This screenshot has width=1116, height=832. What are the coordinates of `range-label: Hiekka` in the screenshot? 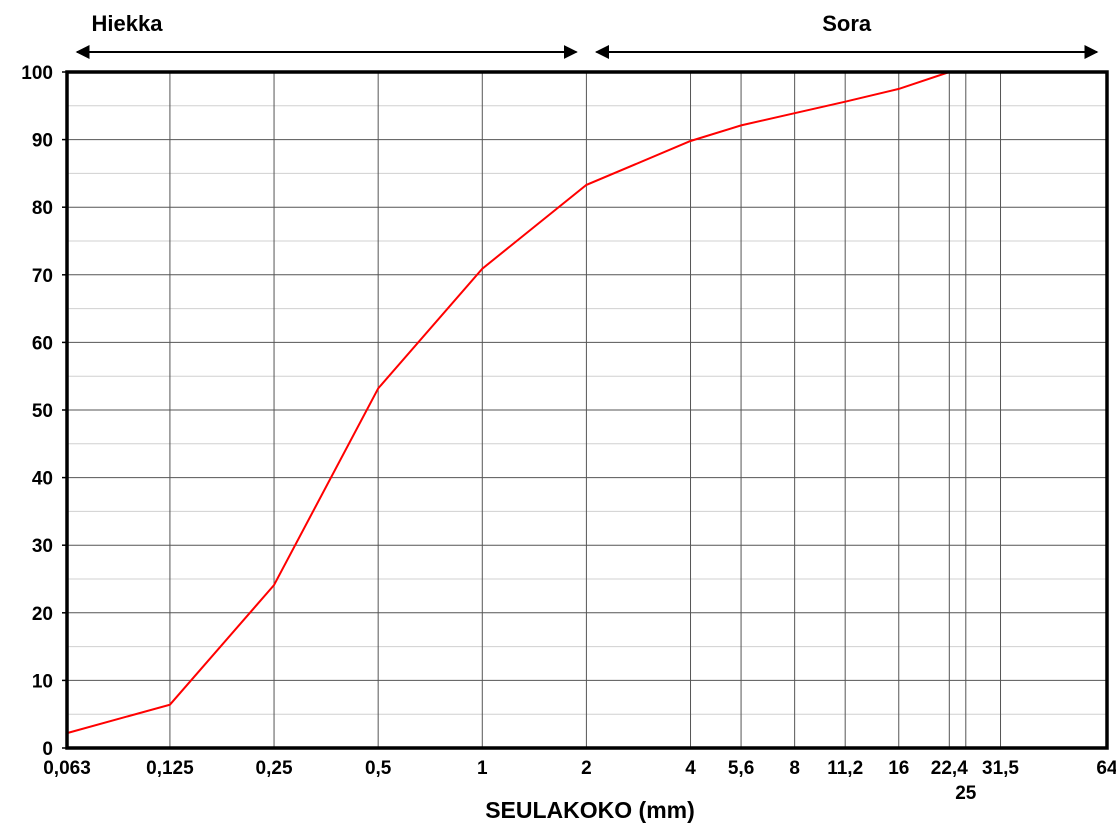 It's located at (128, 23).